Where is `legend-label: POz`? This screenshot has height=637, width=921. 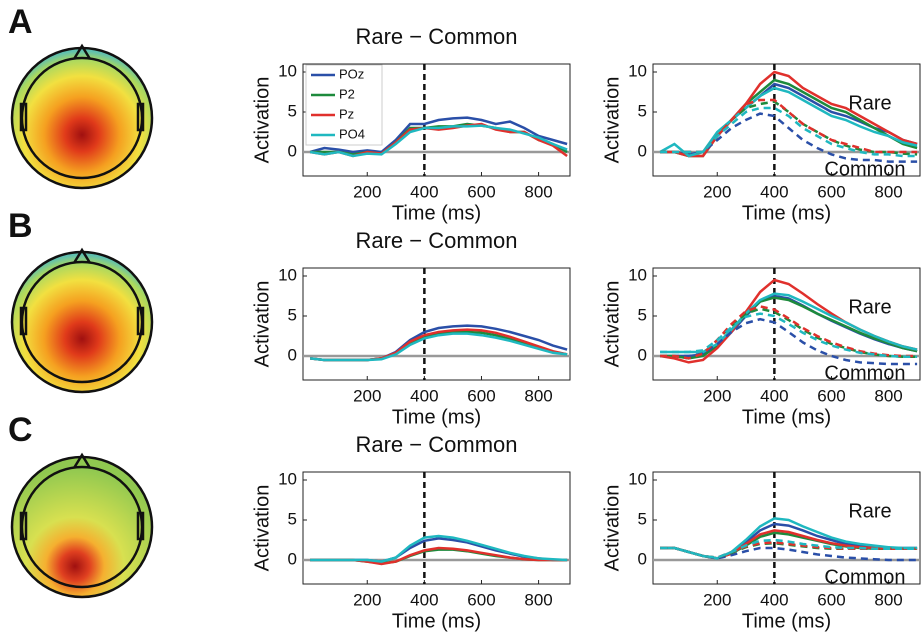 legend-label: POz is located at coordinates (351, 73).